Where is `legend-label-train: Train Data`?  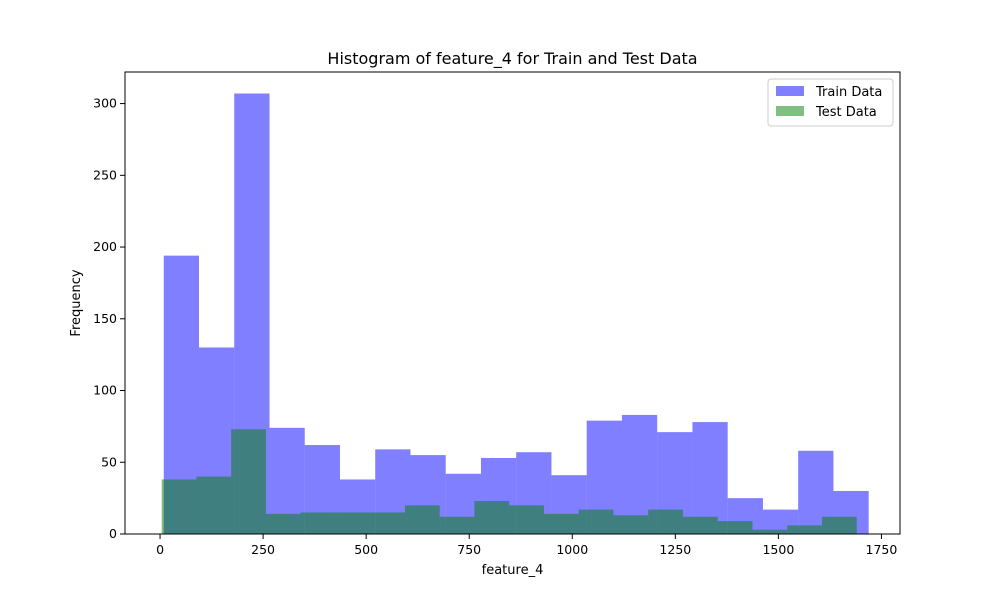 legend-label-train: Train Data is located at coordinates (848, 92).